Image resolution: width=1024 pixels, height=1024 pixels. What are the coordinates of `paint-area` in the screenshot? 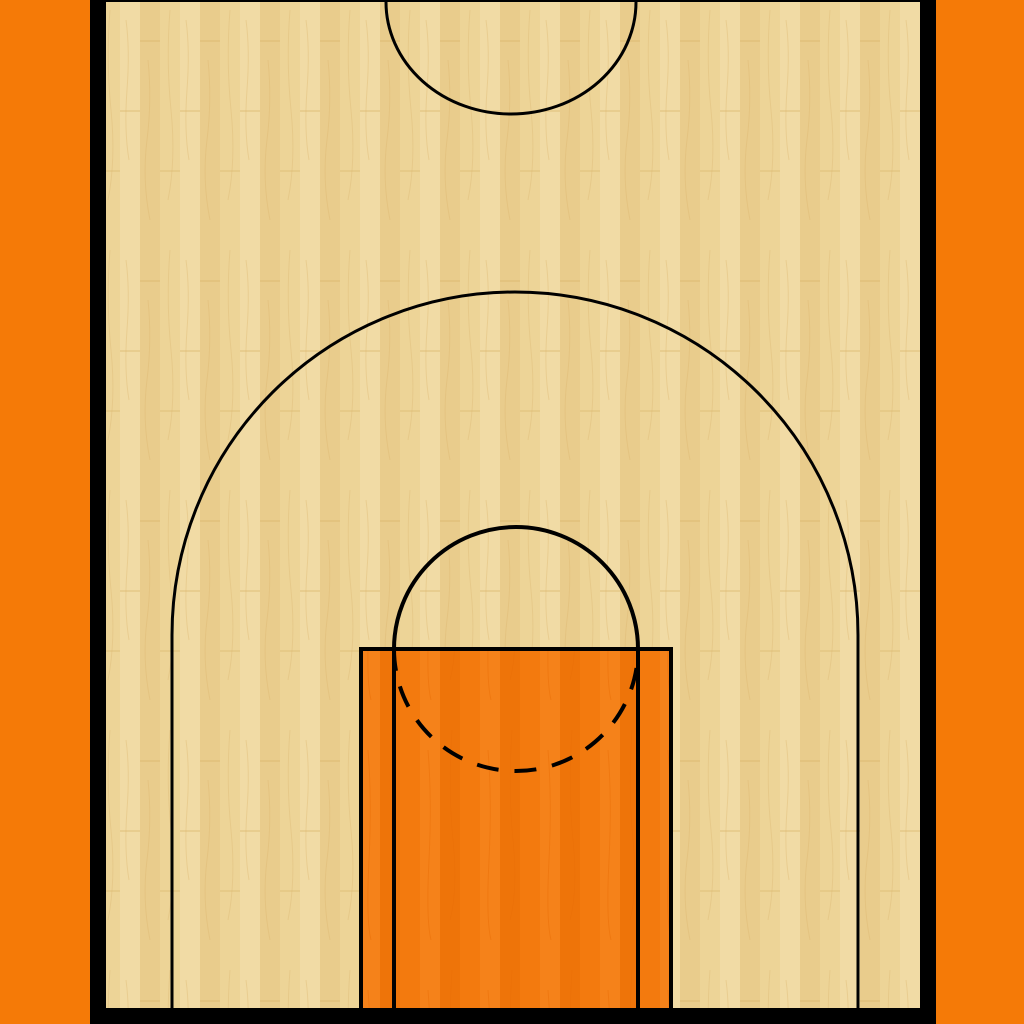 It's located at (516, 828).